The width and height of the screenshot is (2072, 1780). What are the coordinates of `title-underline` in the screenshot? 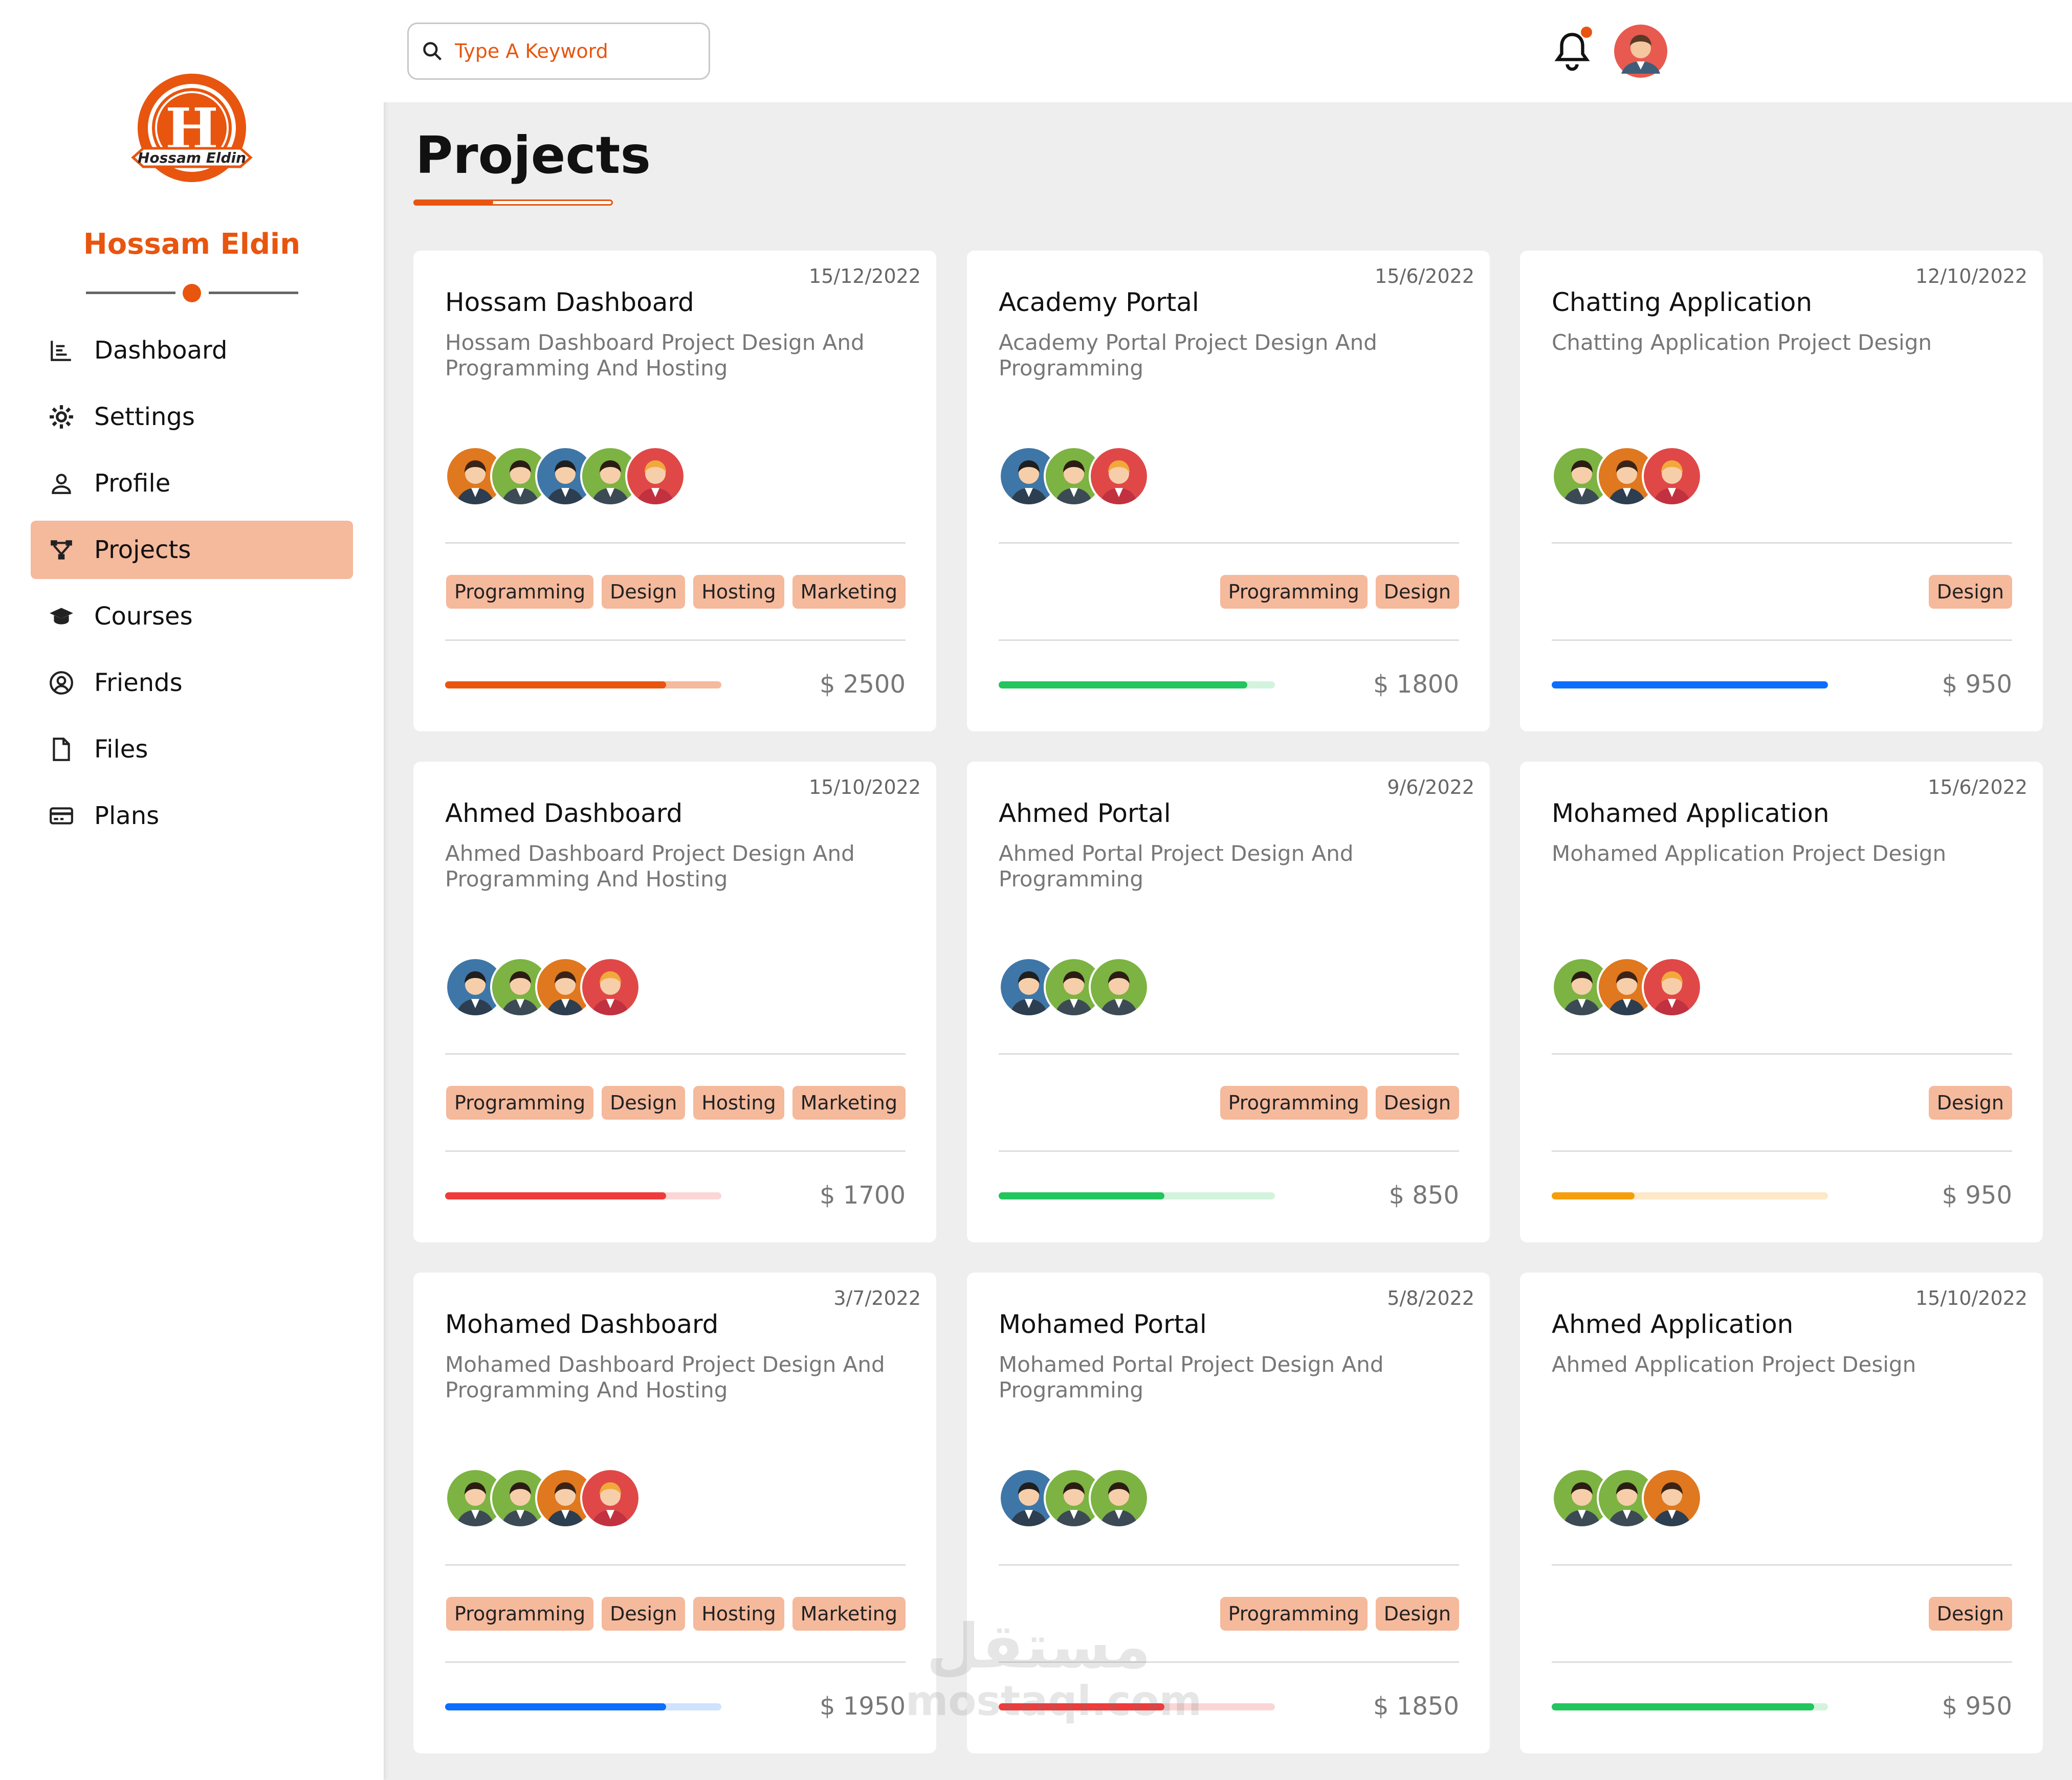 It's located at (513, 202).